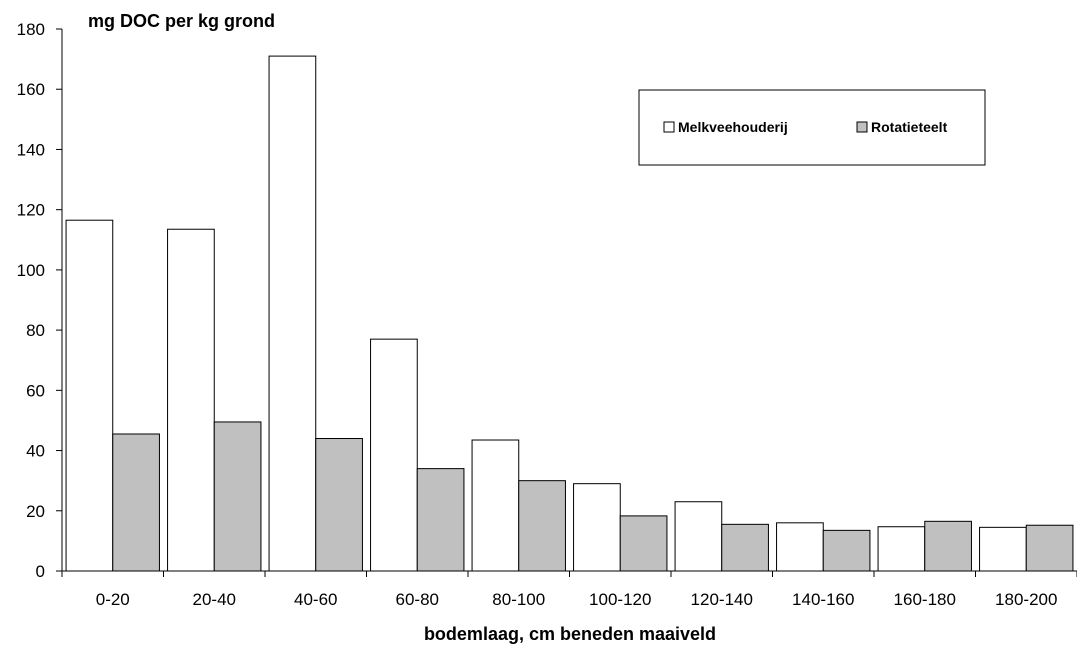  Describe the element at coordinates (925, 599) in the screenshot. I see `x-tick-label: 160-180` at that location.